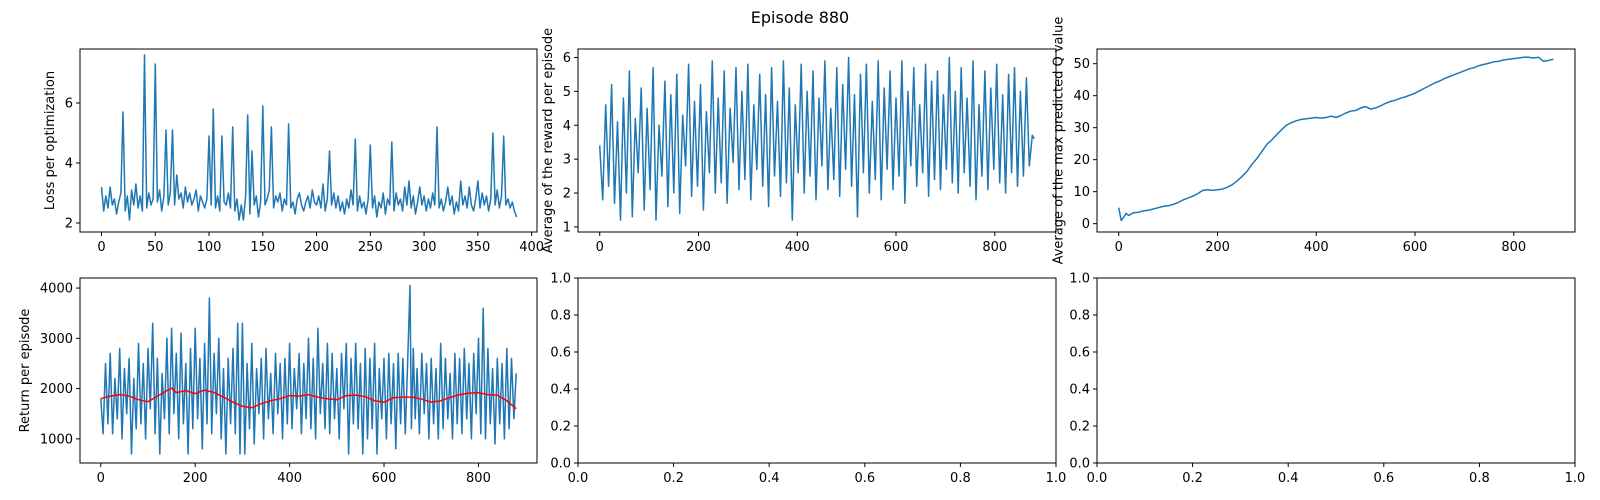  Describe the element at coordinates (56, 289) in the screenshot. I see `y-tick-label: 4000` at that location.